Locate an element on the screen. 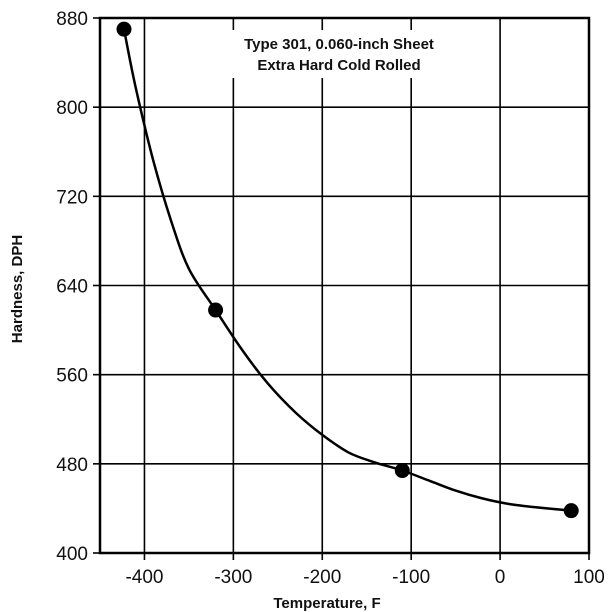  y-tick-labels: 400 480 560 640 720 800 880 is located at coordinates (78, 287).